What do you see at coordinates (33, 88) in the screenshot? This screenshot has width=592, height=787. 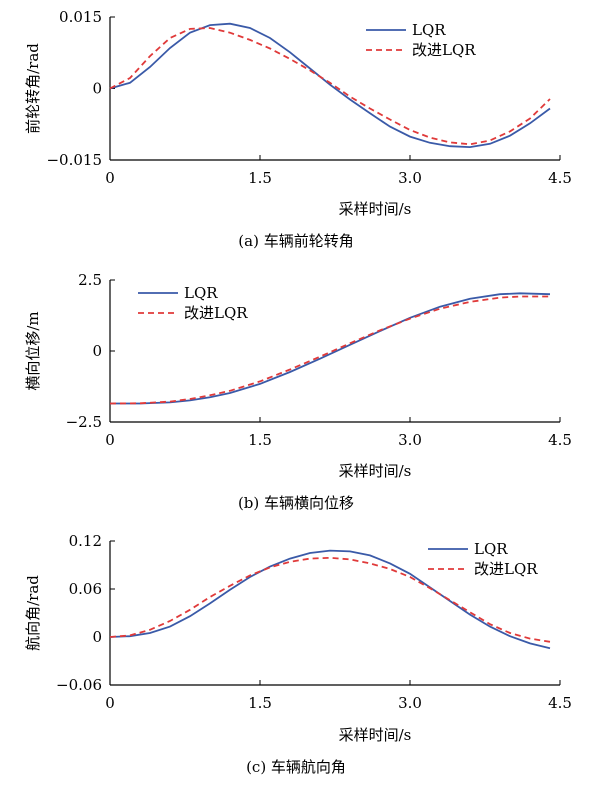 I see `y-axis-label: 前轮转角/rad` at bounding box center [33, 88].